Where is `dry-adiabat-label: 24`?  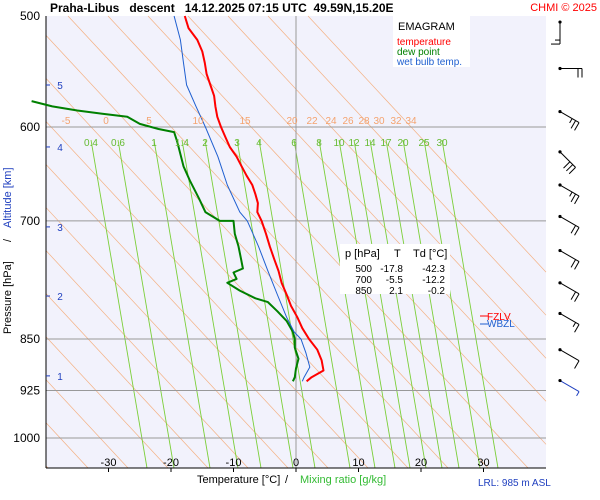
dry-adiabat-label: 24 is located at coordinates (331, 121).